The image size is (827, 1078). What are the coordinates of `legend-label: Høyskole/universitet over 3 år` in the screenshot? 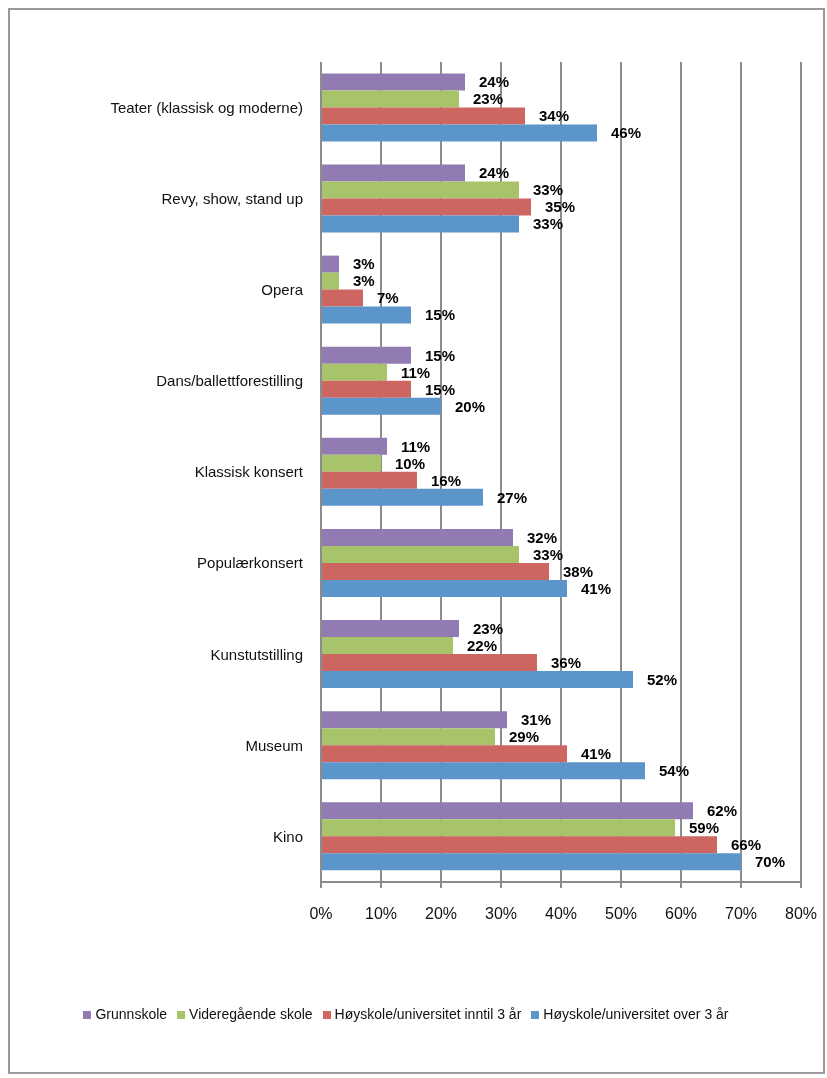 It's located at (636, 1014).